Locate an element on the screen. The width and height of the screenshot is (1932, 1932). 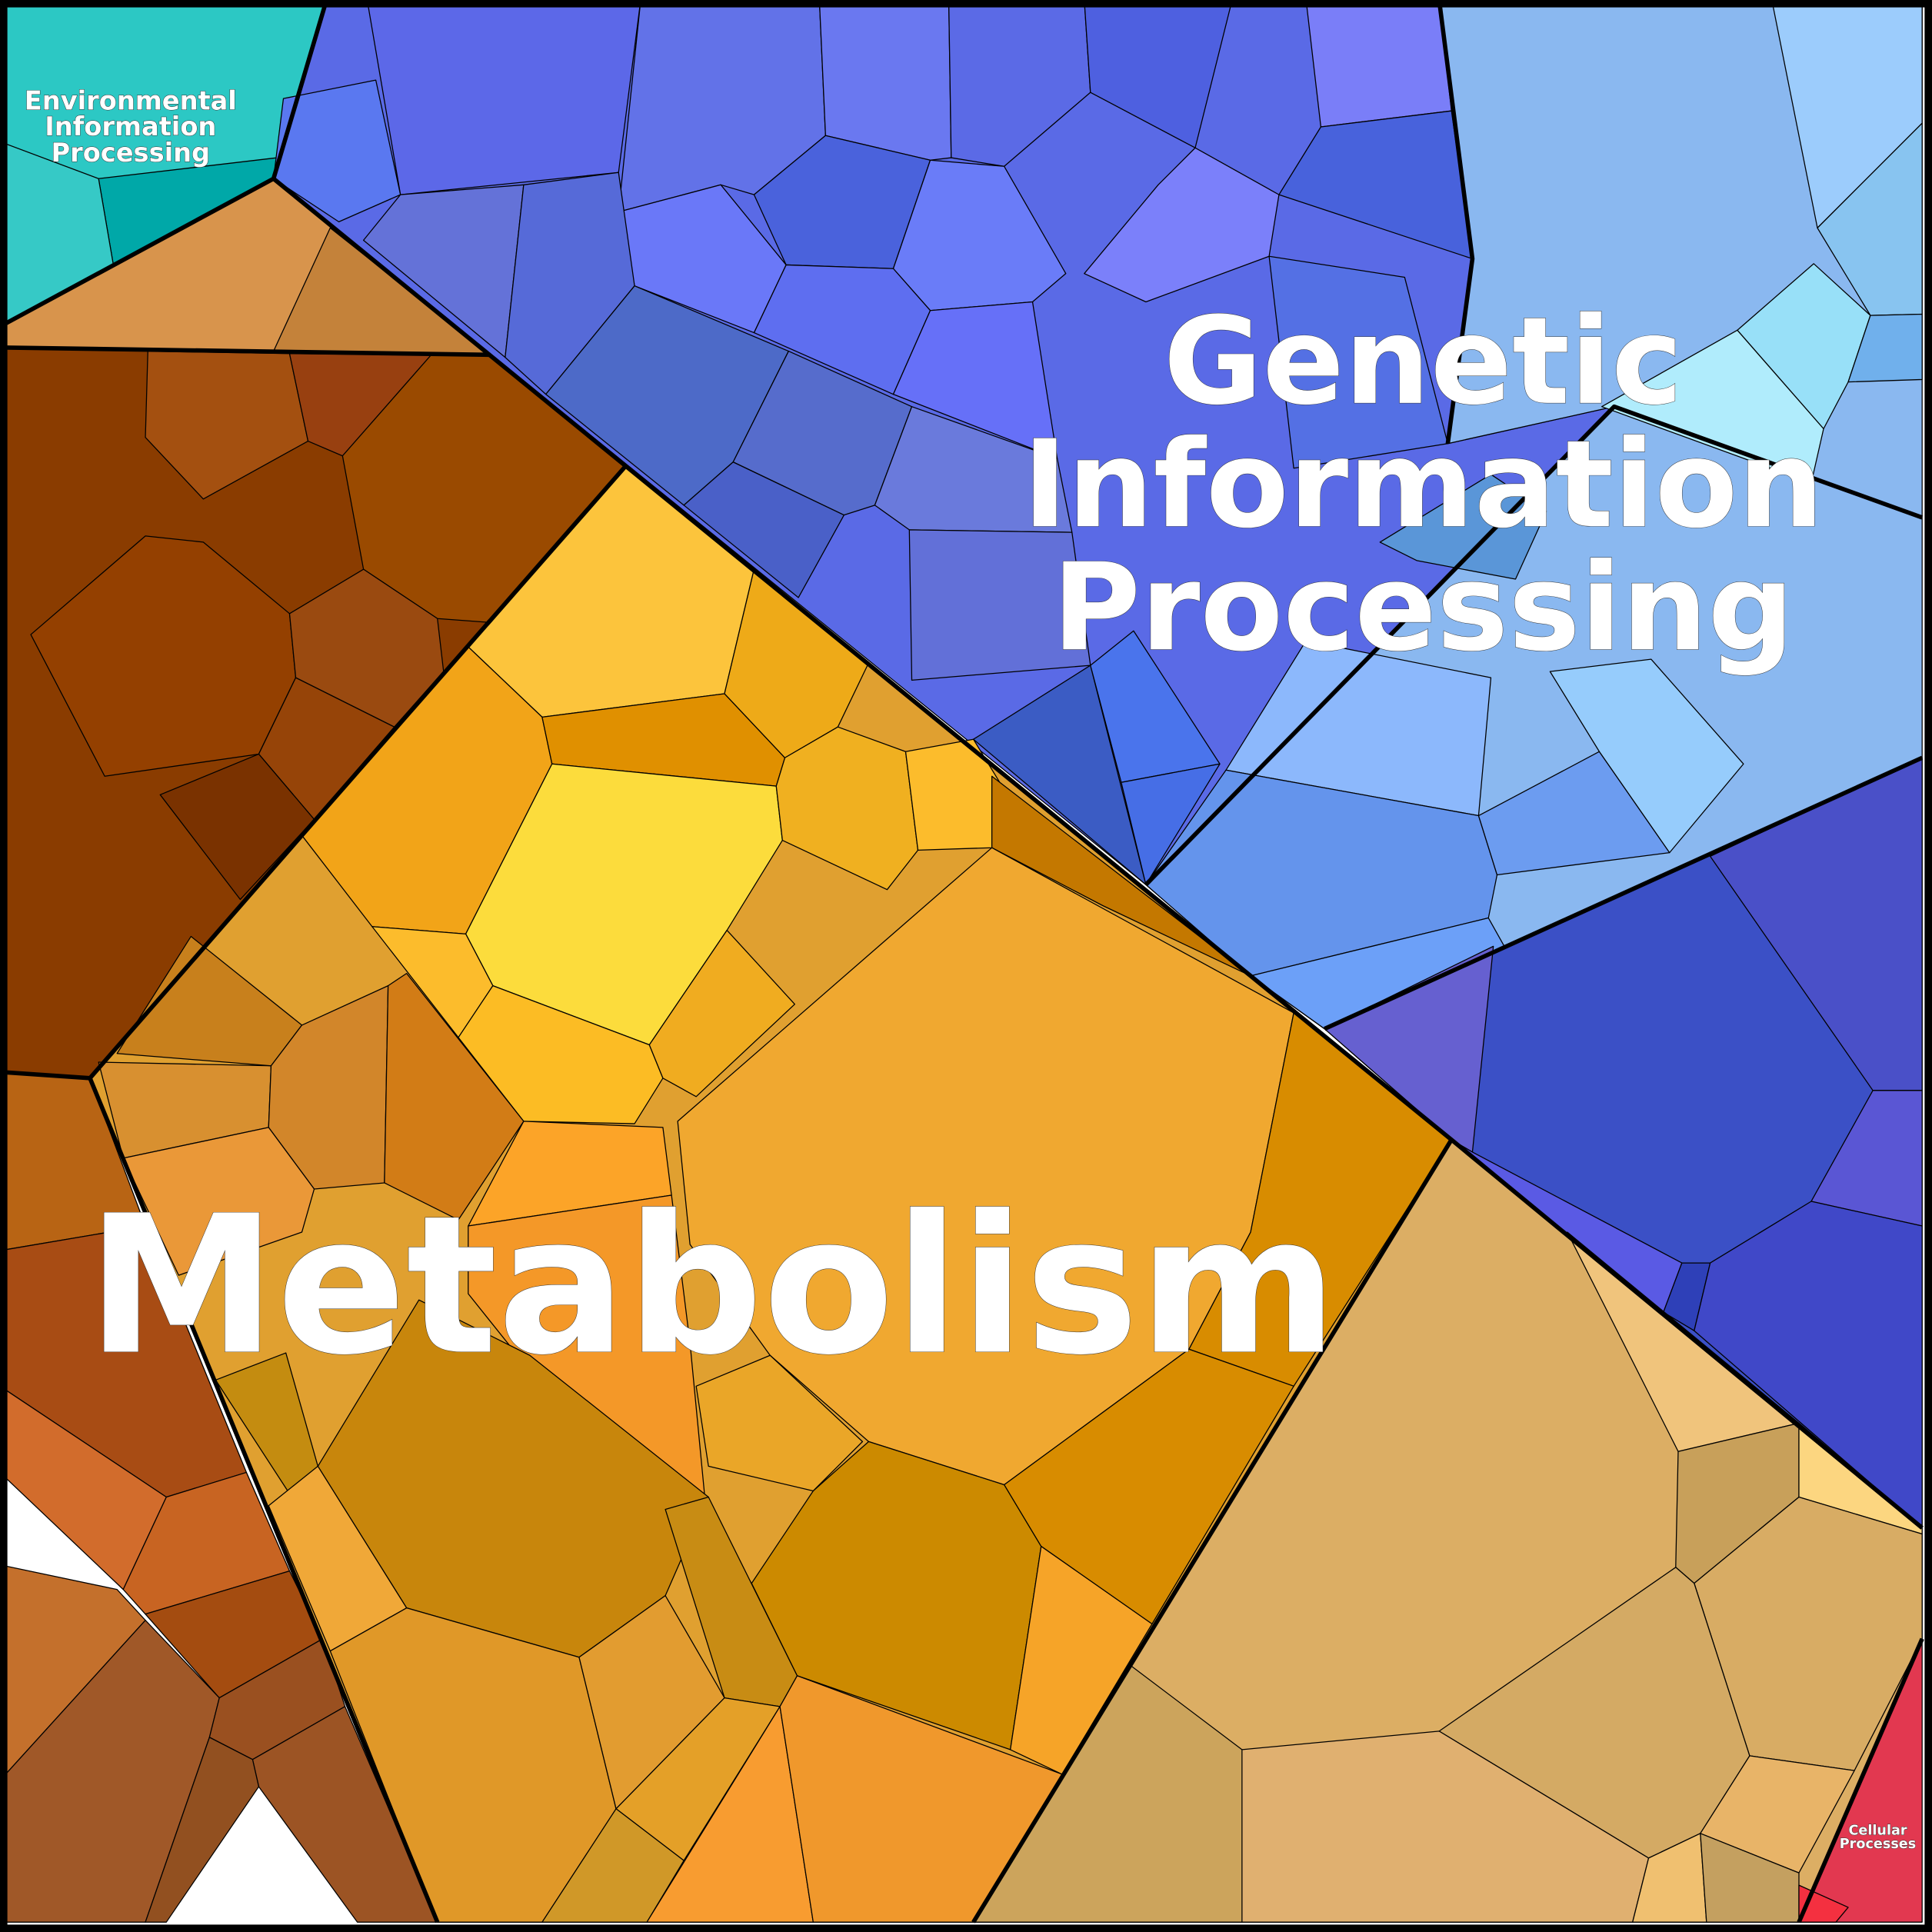
group-label: Processes is located at coordinates (1878, 1844).